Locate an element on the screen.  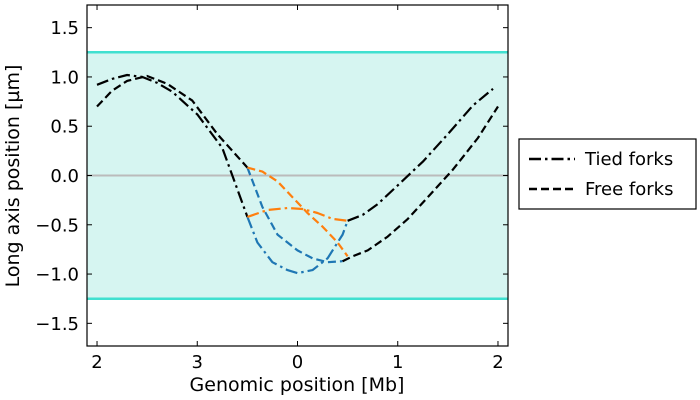
x-tick-label-1: 3 is located at coordinates (197, 362).